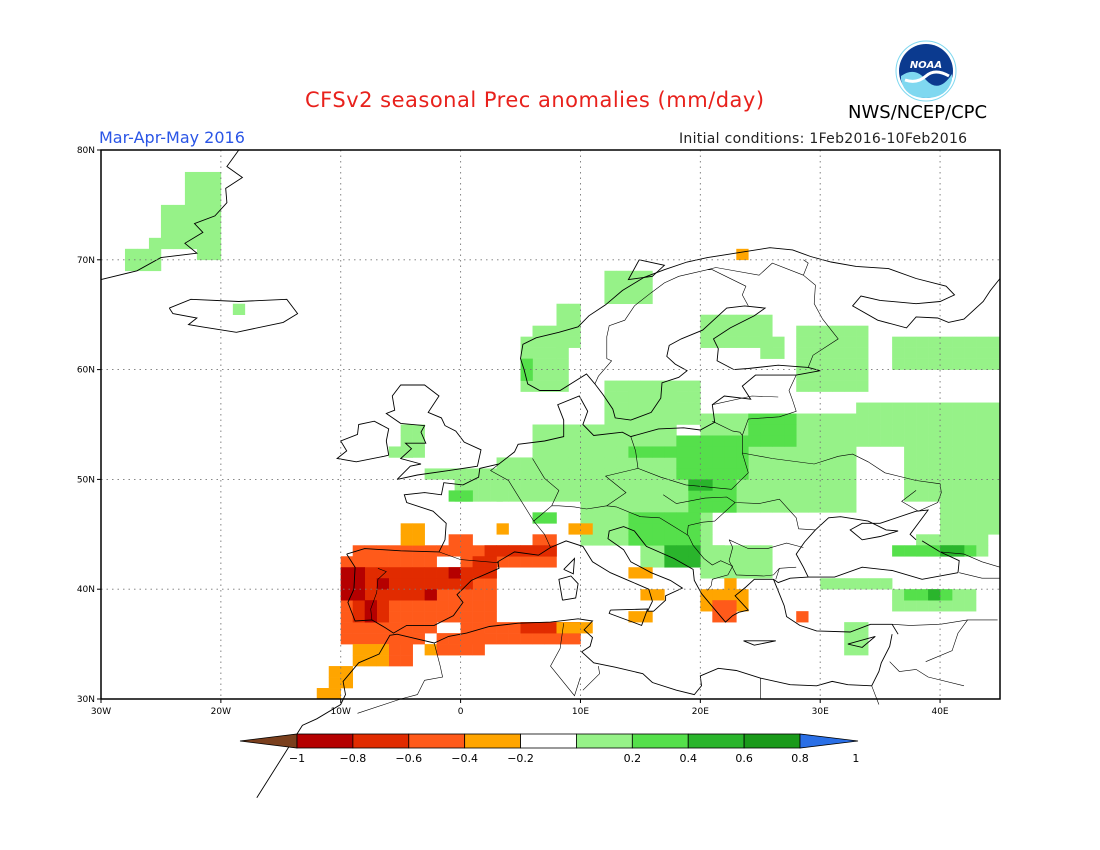 The width and height of the screenshot is (1100, 850). What do you see at coordinates (926, 65) in the screenshot?
I see `svg-text: NOAA` at bounding box center [926, 65].